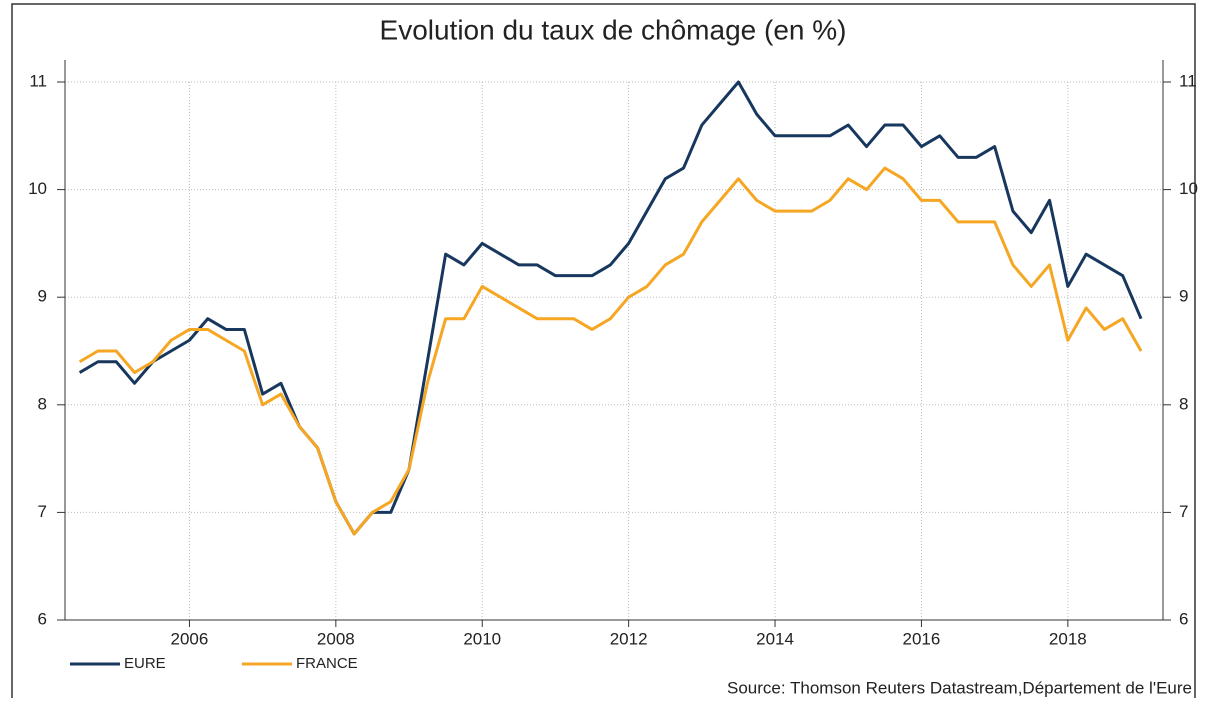  I want to click on y-tick-label: 11, so click(38, 80).